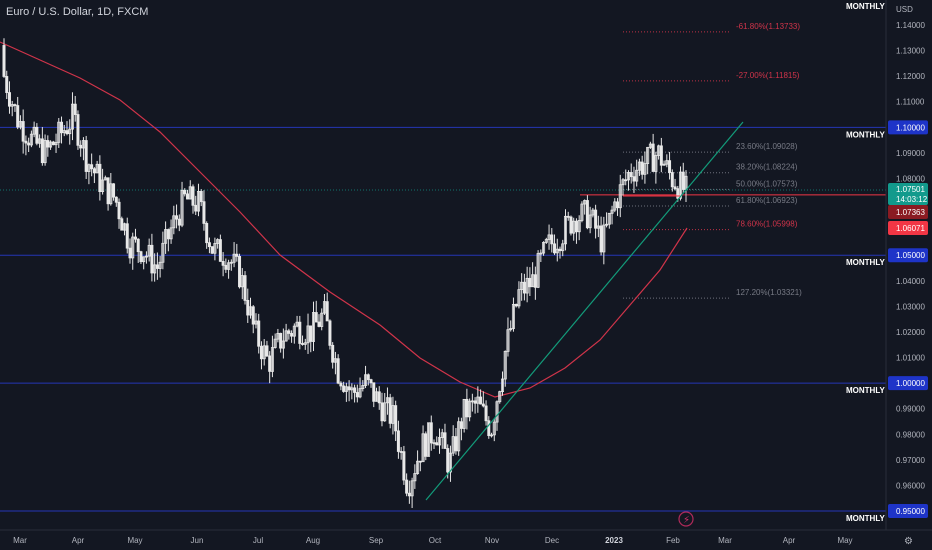 The width and height of the screenshot is (932, 550). I want to click on current-price-tag, so click(908, 193).